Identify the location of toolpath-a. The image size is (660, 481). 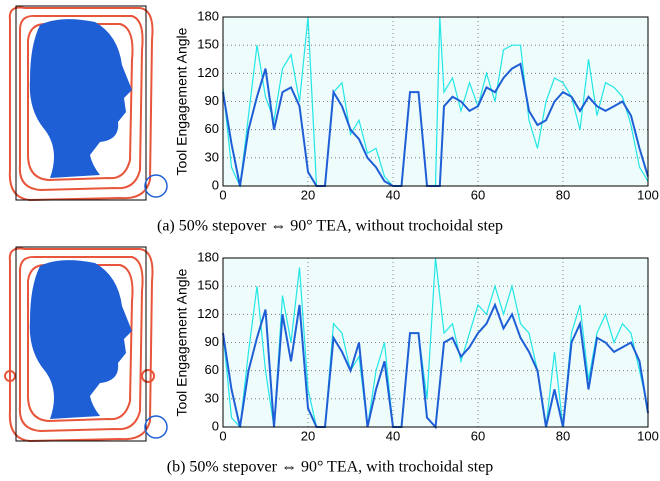
(88, 103).